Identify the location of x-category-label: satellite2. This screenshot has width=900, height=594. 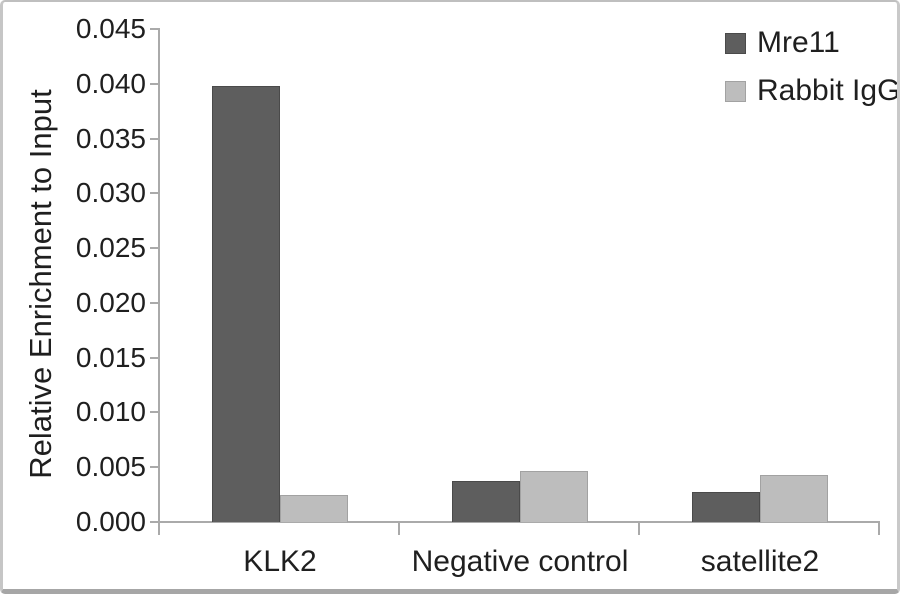
(760, 561).